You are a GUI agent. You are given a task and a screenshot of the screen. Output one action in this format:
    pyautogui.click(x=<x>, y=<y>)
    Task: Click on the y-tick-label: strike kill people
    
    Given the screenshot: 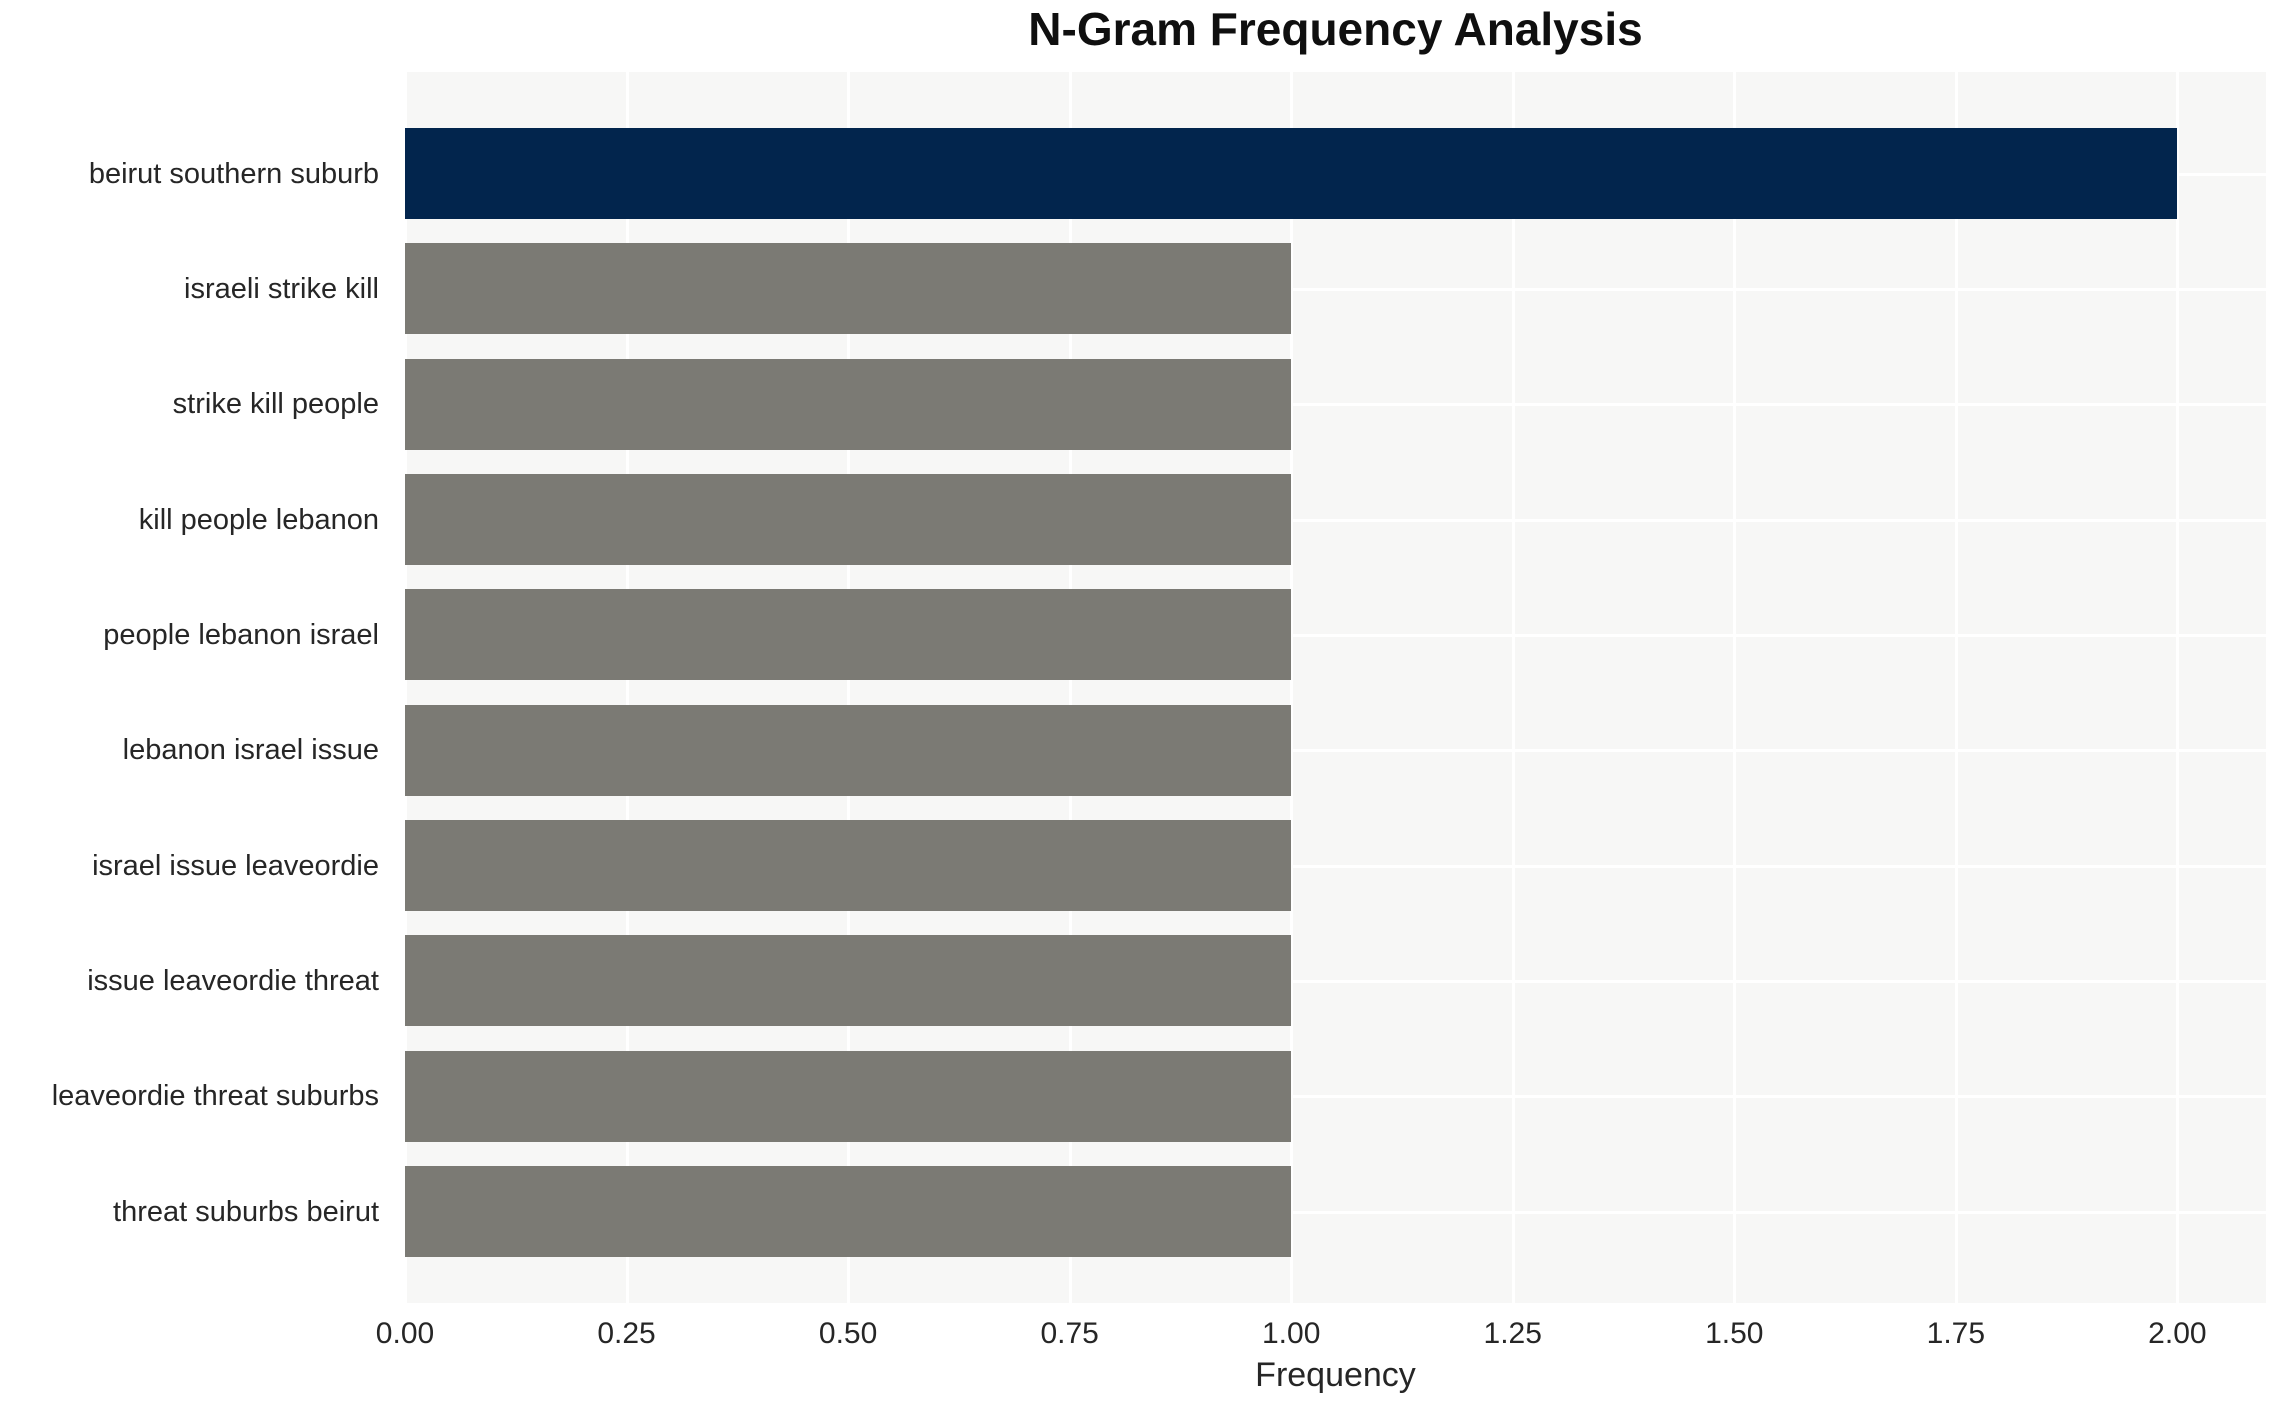 What is the action you would take?
    pyautogui.click(x=275, y=404)
    